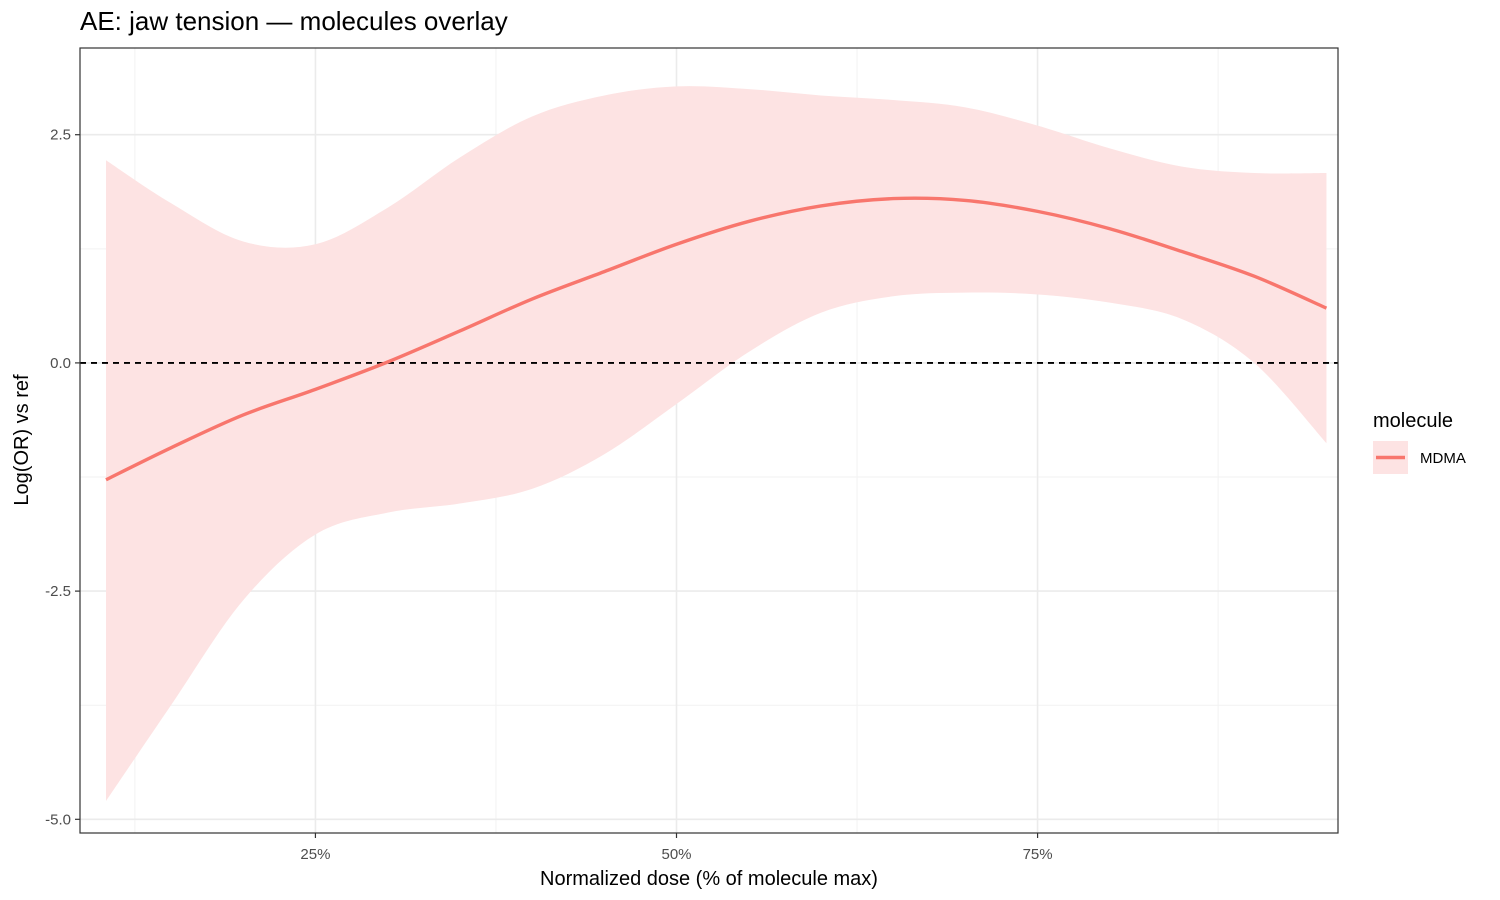 This screenshot has height=900, width=1500. What do you see at coordinates (58, 591) in the screenshot?
I see `y-tick-label: -2.5` at bounding box center [58, 591].